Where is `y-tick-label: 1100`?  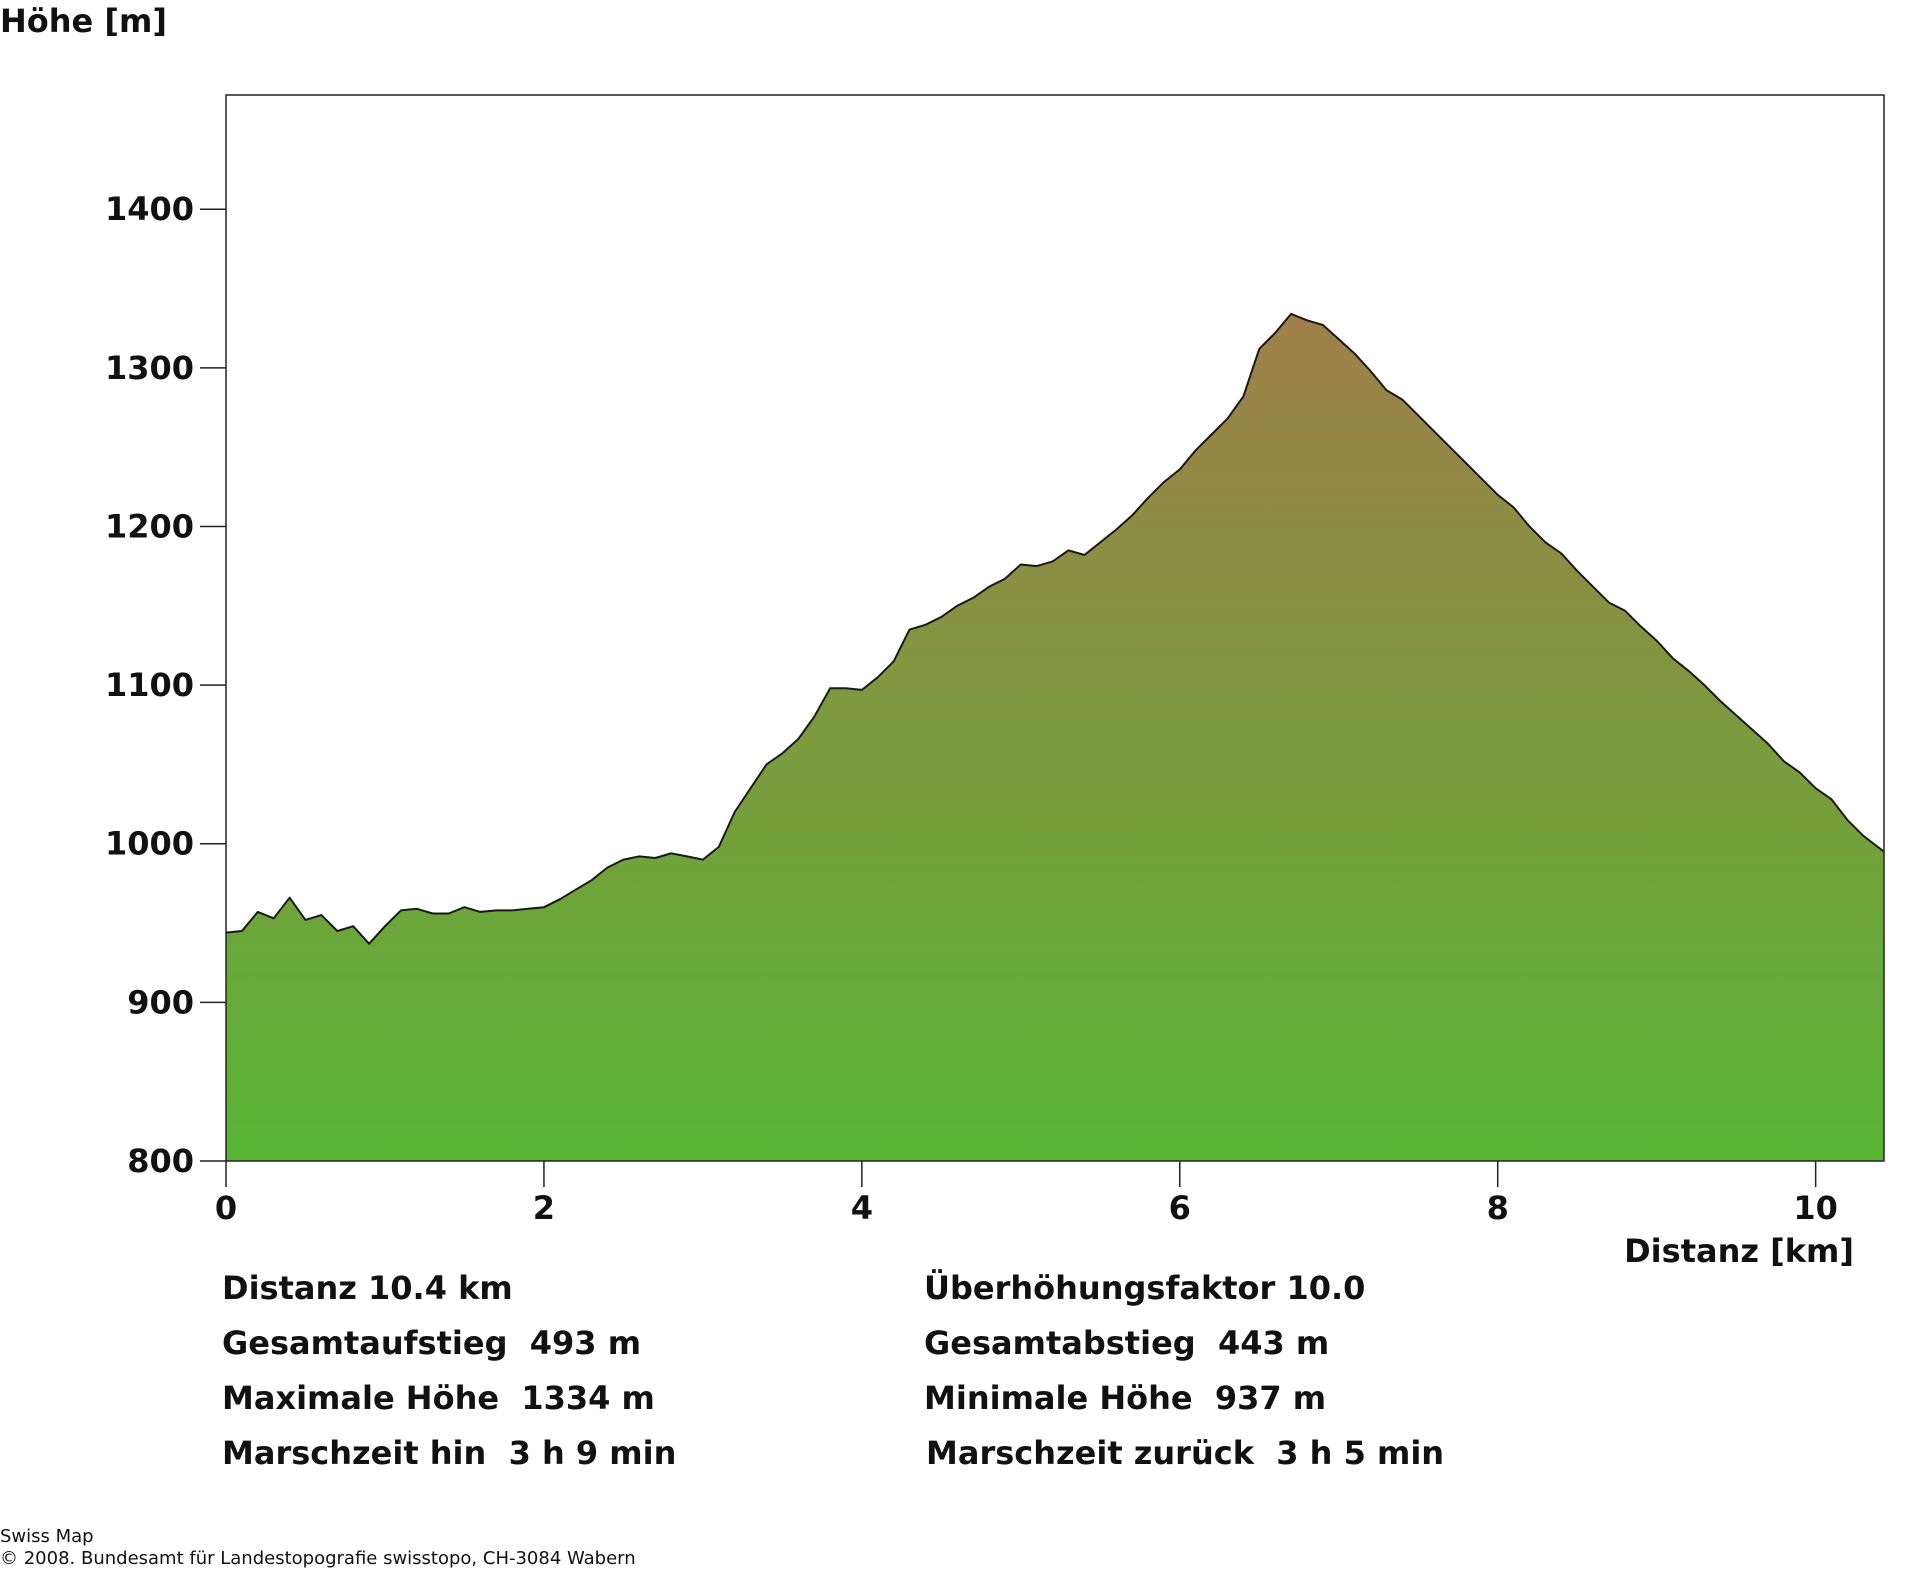
y-tick-label: 1100 is located at coordinates (149, 685).